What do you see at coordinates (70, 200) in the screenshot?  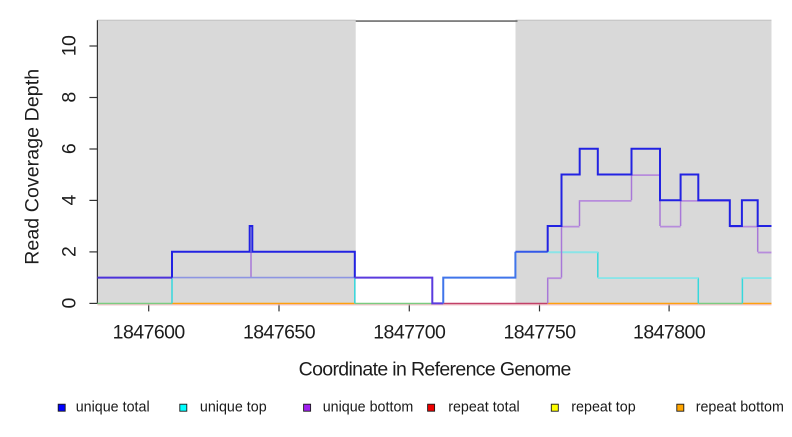 I see `svg-text: 4` at bounding box center [70, 200].